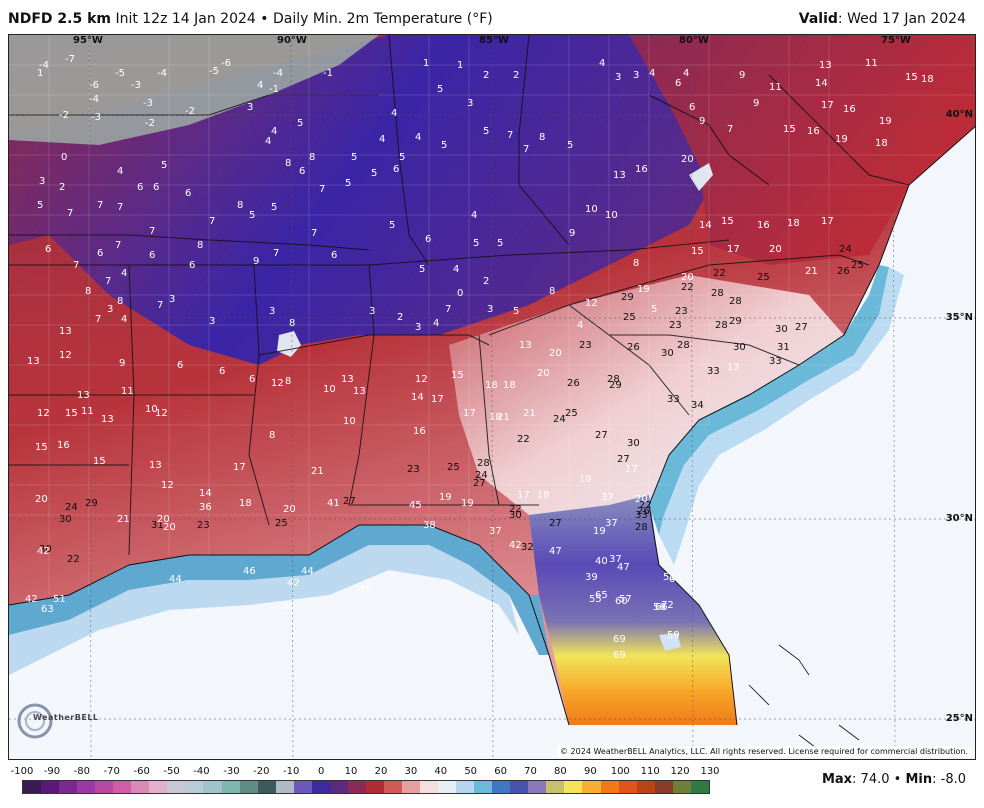 This screenshot has width=984, height=808. Describe the element at coordinates (289, 607) in the screenshot. I see `temperature-value-label: 49` at that location.